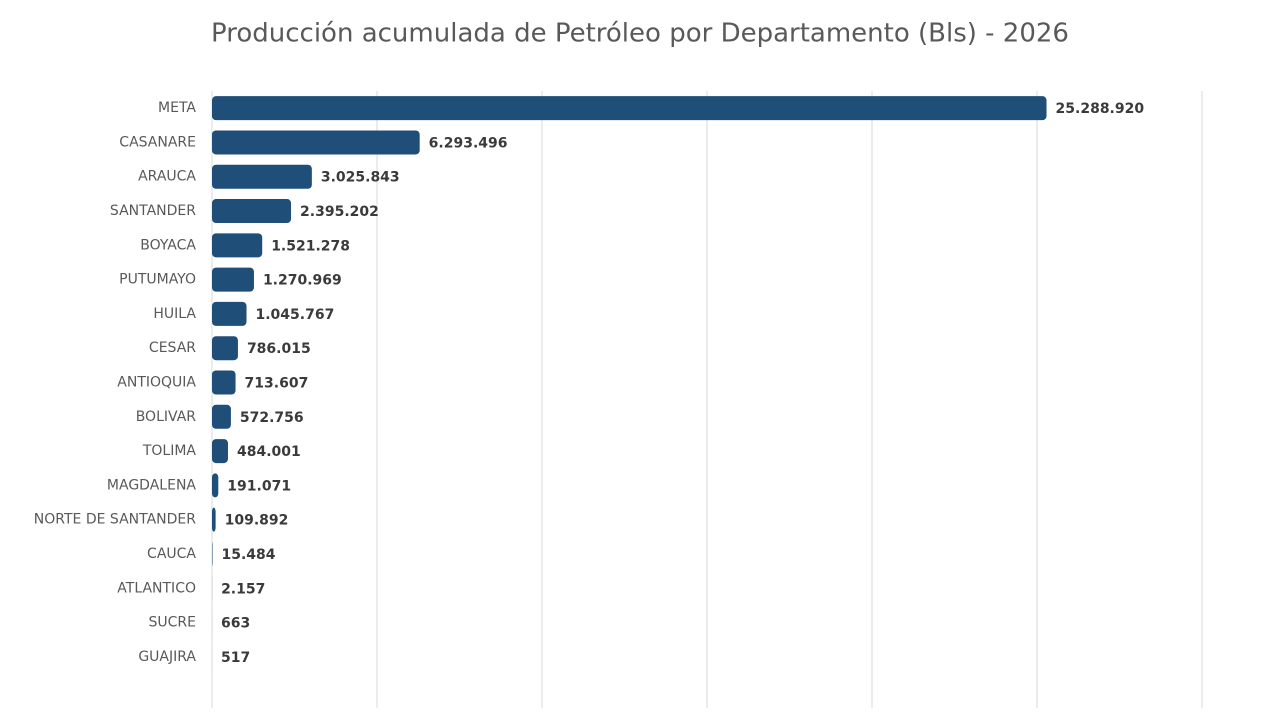 The image size is (1280, 728). Describe the element at coordinates (249, 555) in the screenshot. I see `data-label: 15.484` at that location.